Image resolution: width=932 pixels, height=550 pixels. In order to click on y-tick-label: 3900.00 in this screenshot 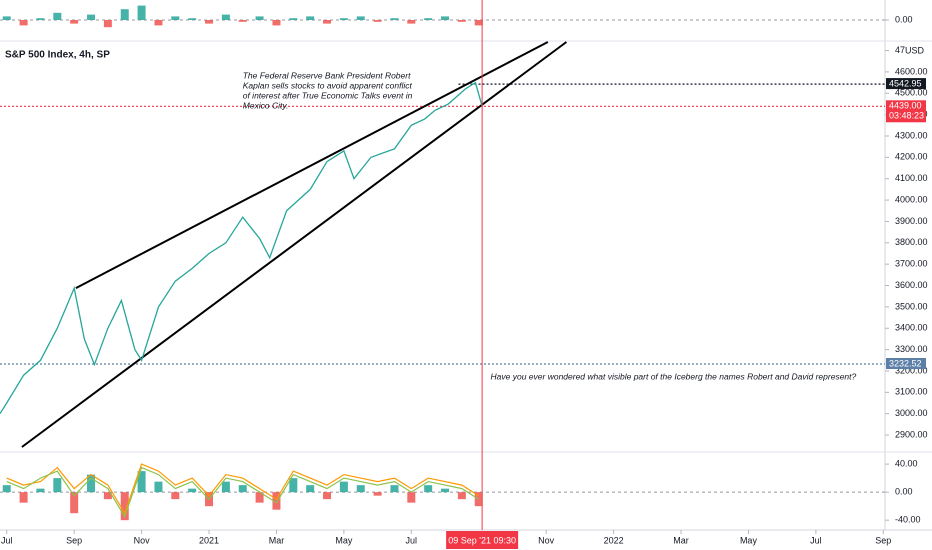, I will do `click(911, 221)`.